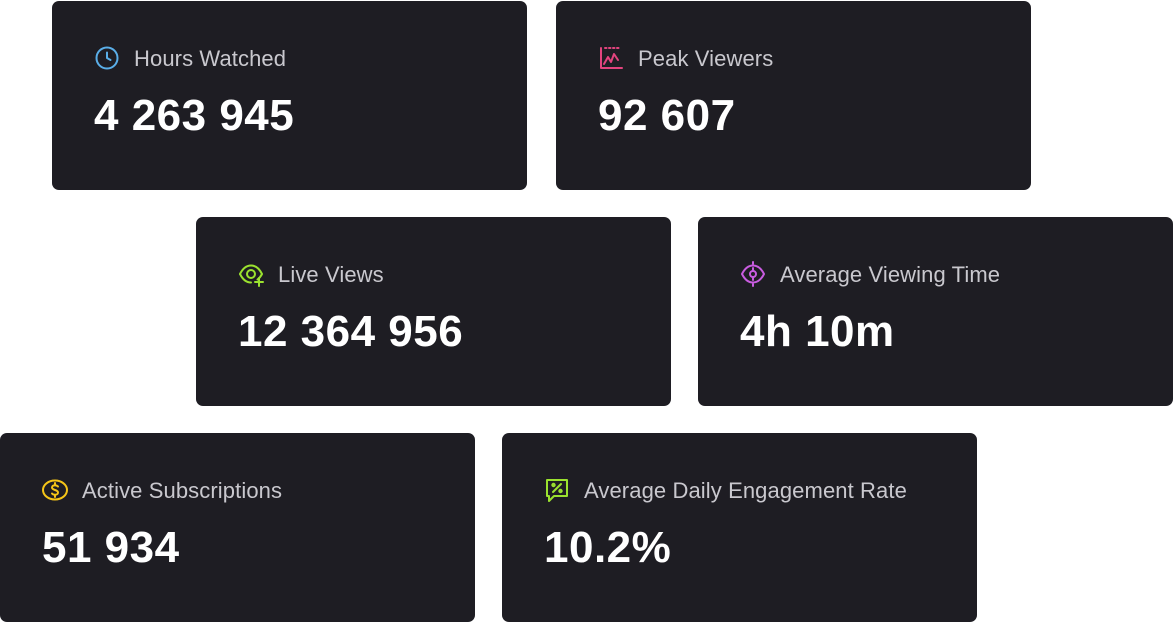 The width and height of the screenshot is (1174, 622). What do you see at coordinates (108, 59) in the screenshot?
I see `clock-icon` at bounding box center [108, 59].